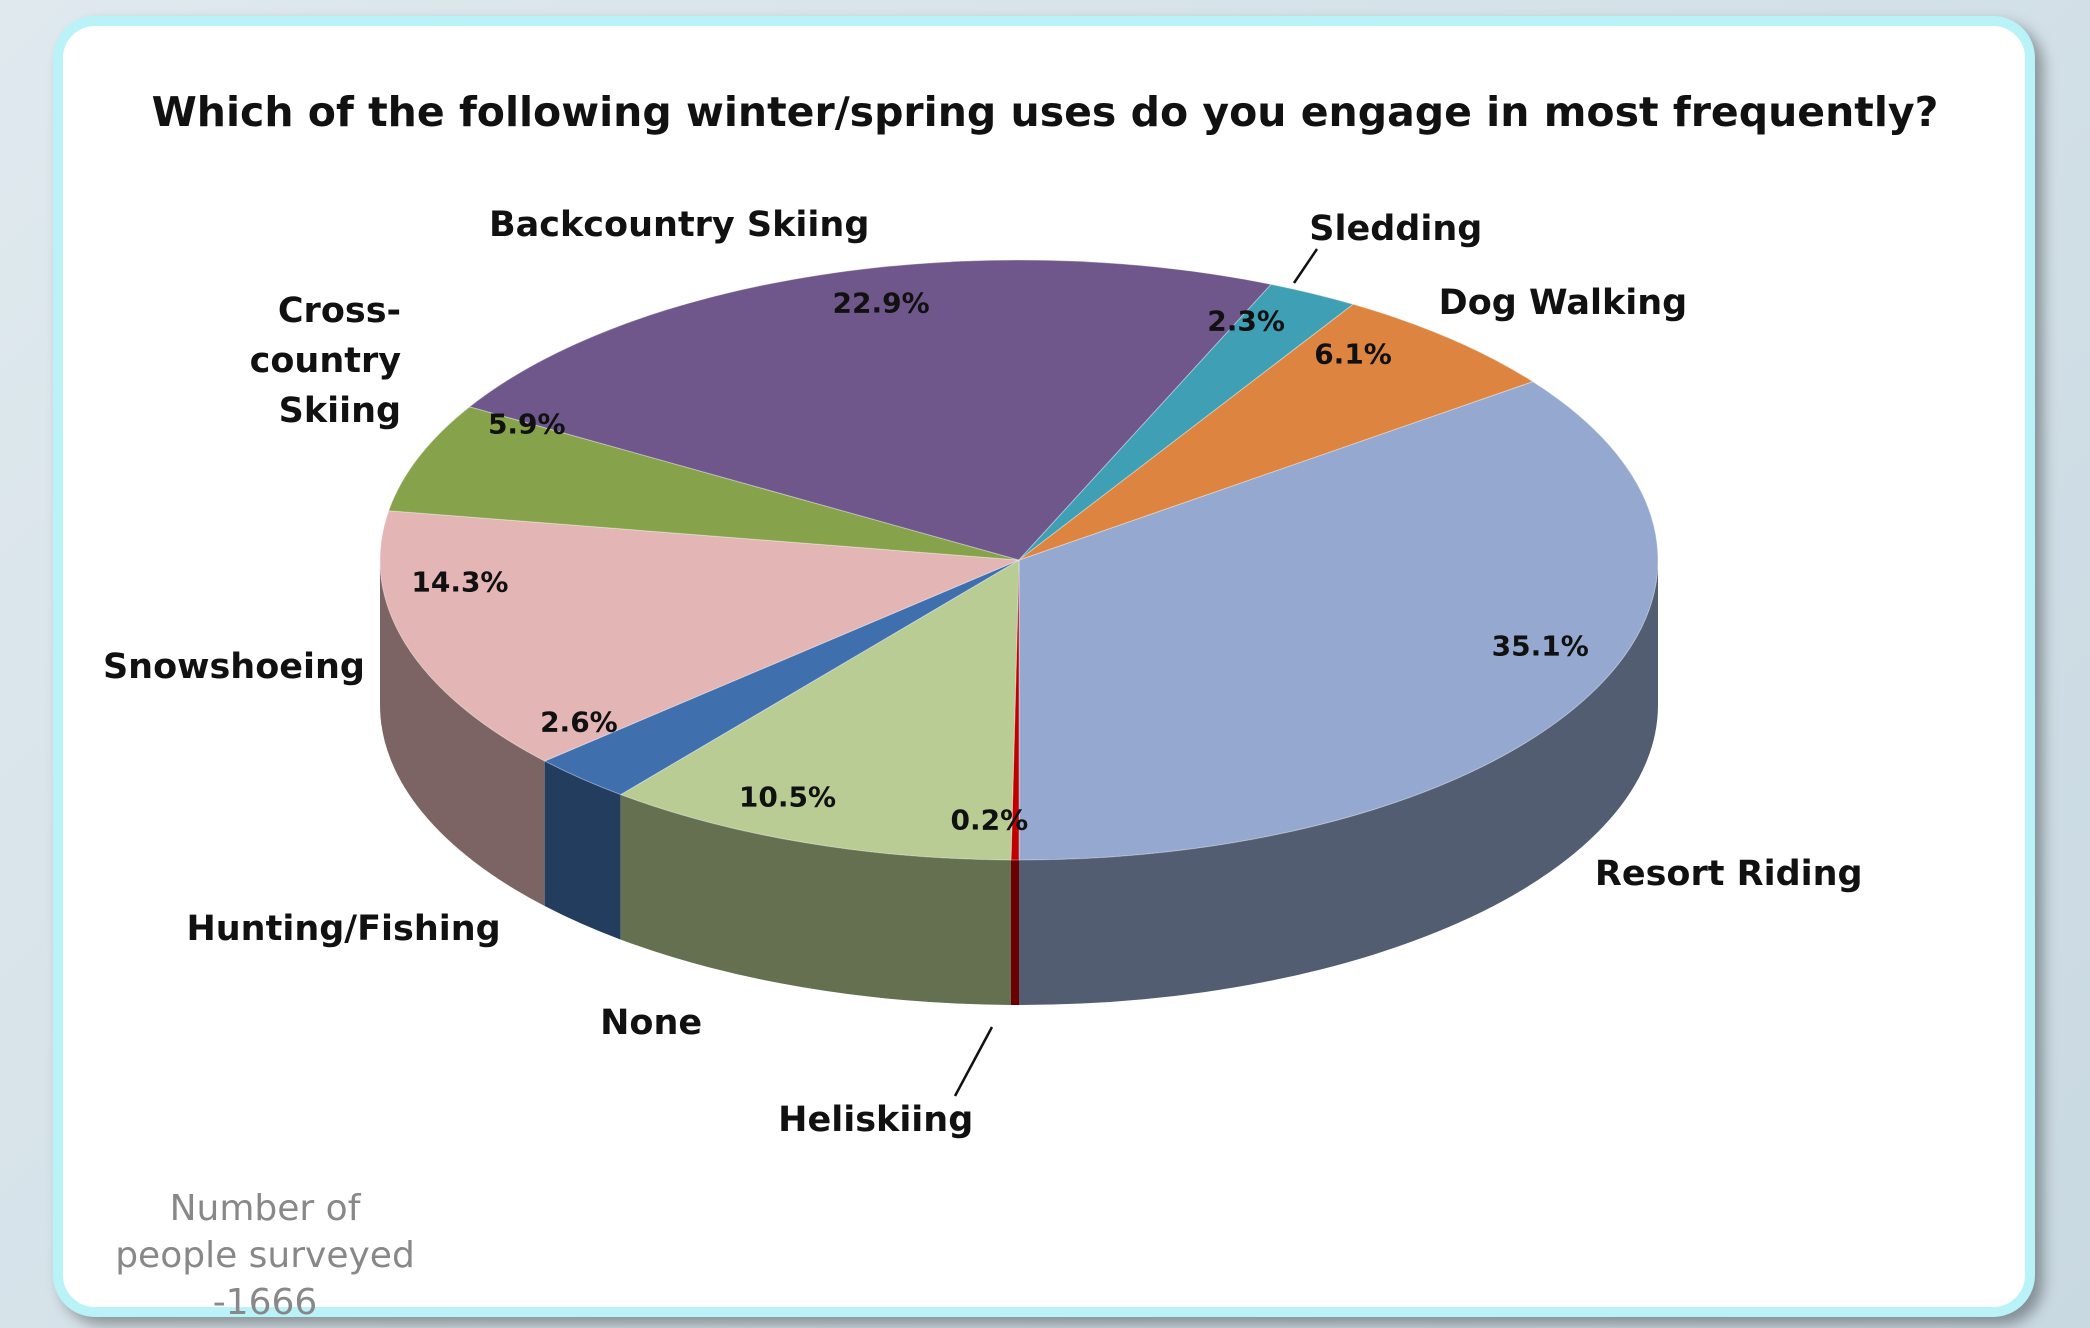 The image size is (2090, 1328). I want to click on category-label: Dog Walking, so click(1563, 303).